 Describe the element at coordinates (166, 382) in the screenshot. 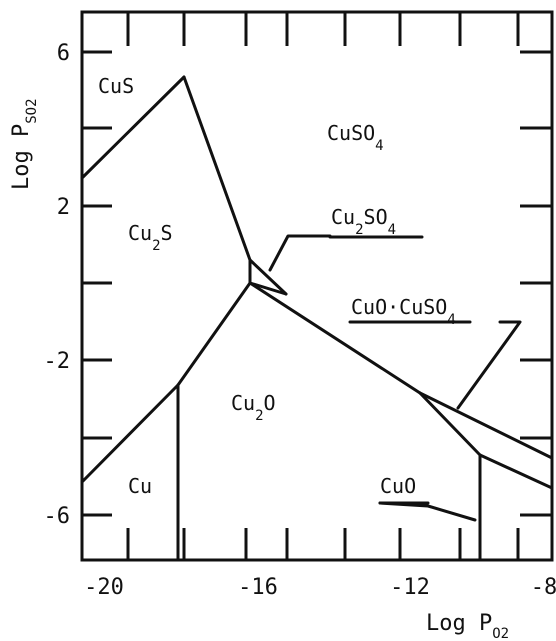

I see `boundary-cu2s-cu2o` at that location.